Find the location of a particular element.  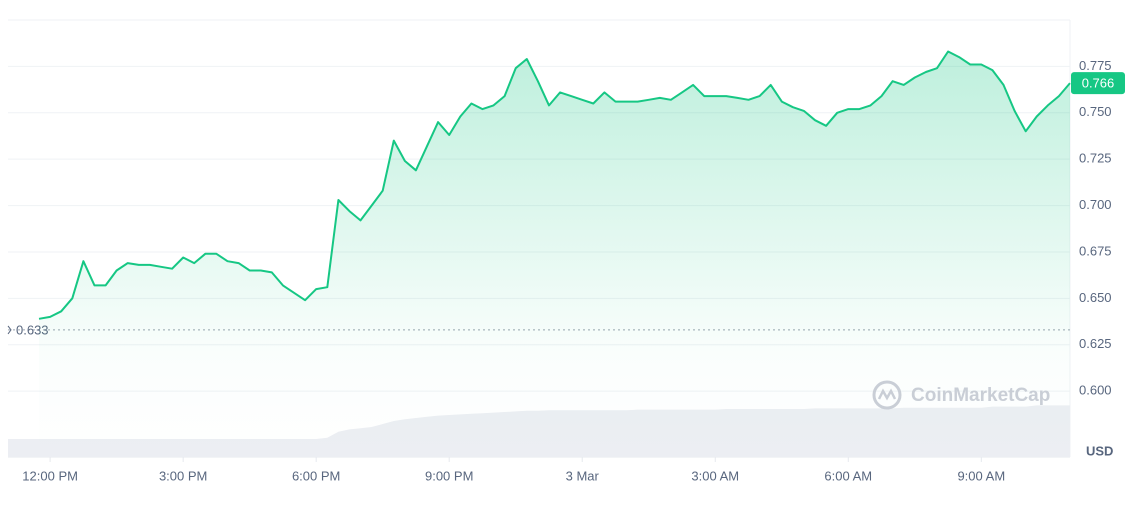

y-tick-label: 0.625 is located at coordinates (1095, 343).